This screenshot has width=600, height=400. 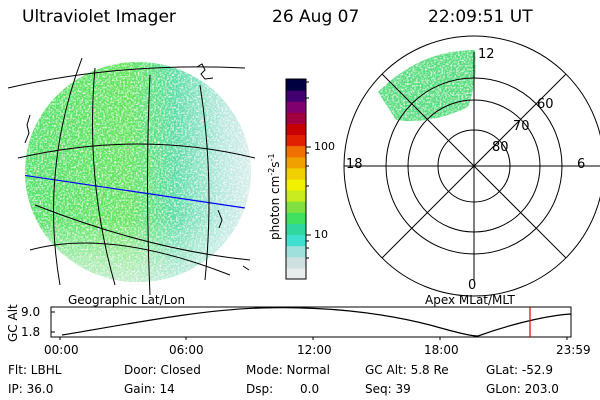 I want to click on time-tick-1200: 12:00, so click(x=314, y=350).